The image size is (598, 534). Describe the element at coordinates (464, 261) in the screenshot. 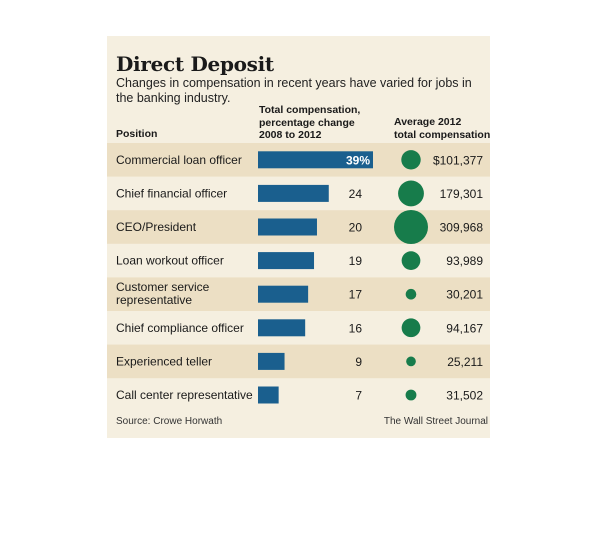

I see `avg-comp-label: 93,989` at that location.